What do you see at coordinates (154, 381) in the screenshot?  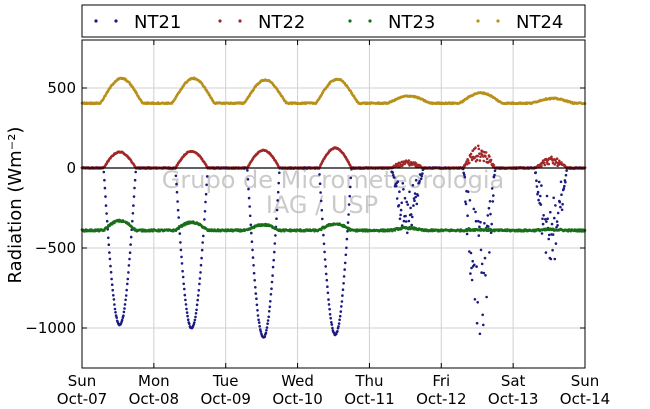 I see `x-tick-day-label: Mon` at bounding box center [154, 381].